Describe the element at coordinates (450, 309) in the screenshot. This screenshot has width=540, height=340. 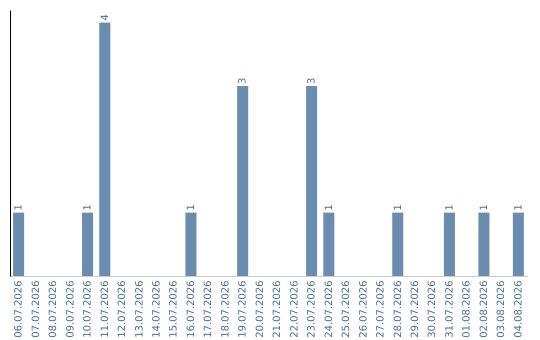
I see `x-tick-label: 31.07.2026` at that location.